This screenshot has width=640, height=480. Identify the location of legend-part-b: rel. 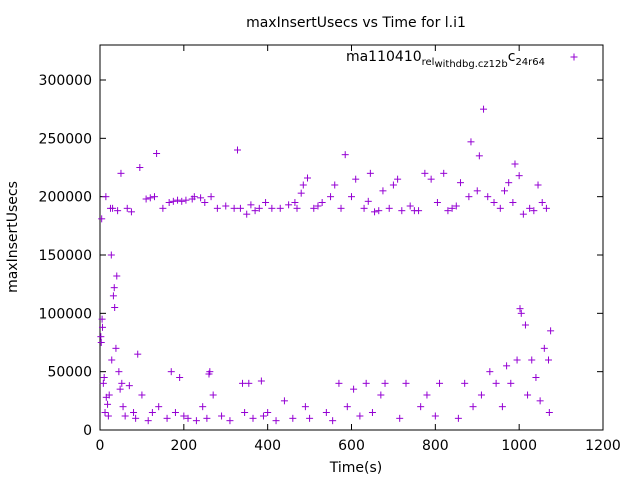
(428, 62).